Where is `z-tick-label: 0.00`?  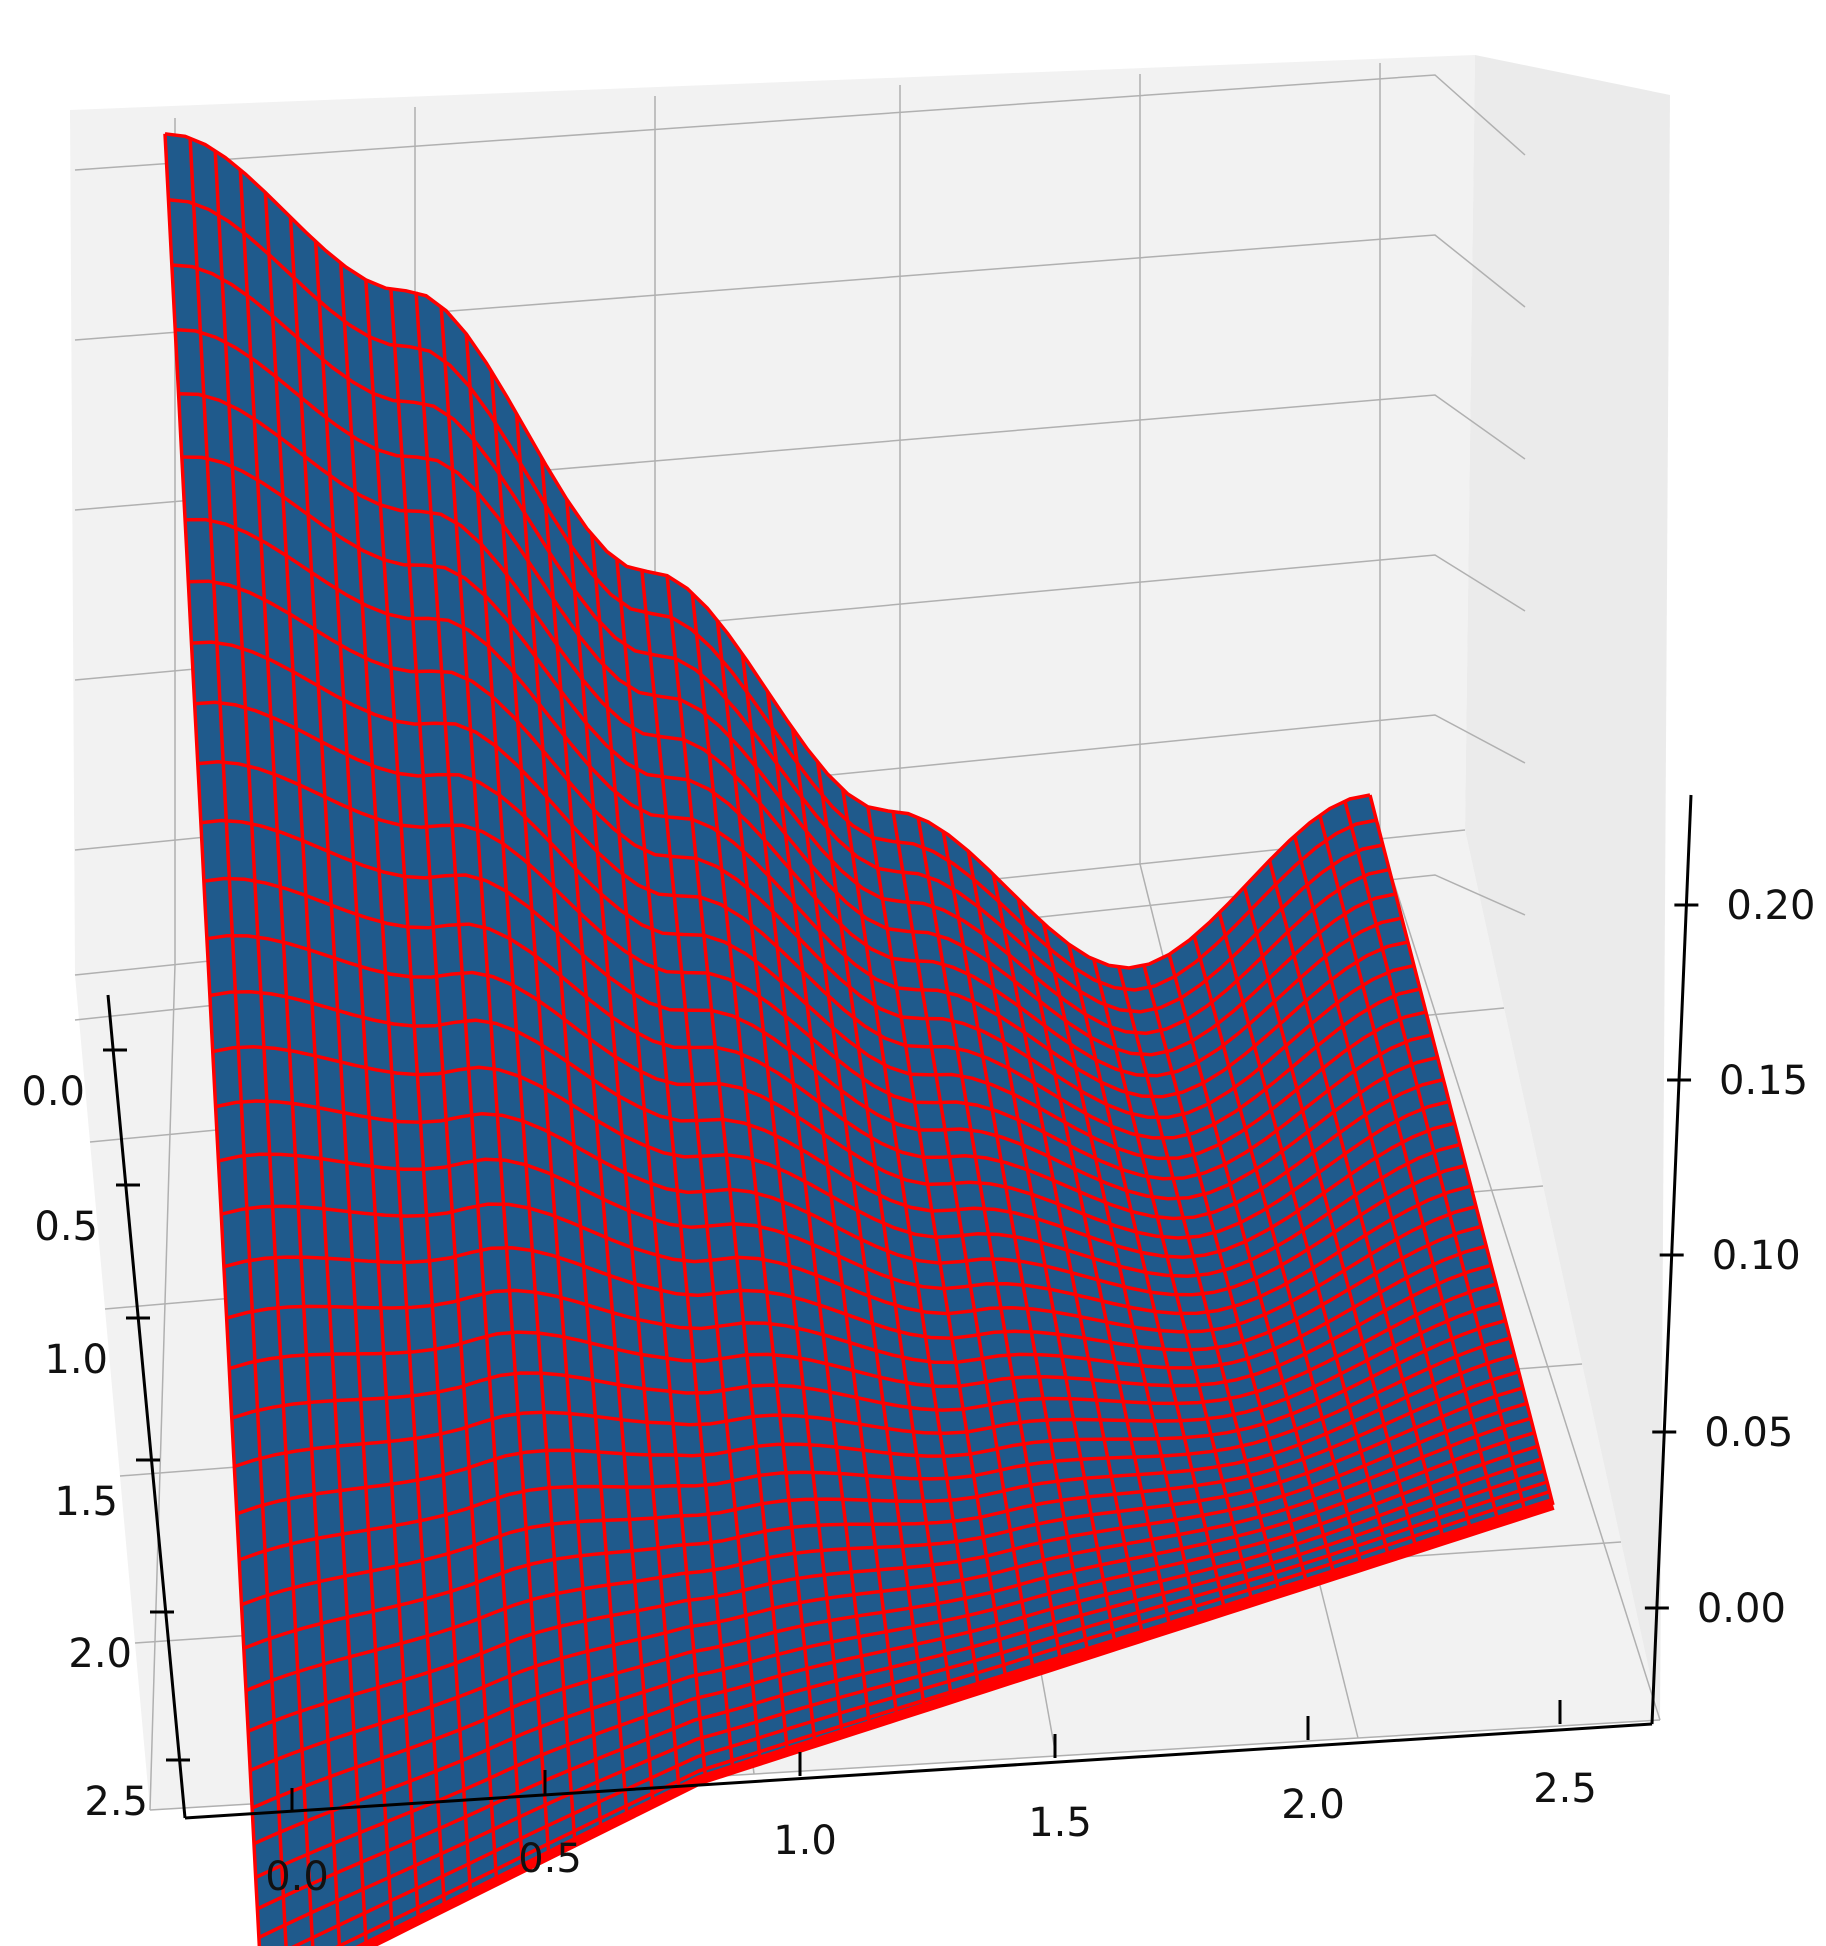 z-tick-label: 0.00 is located at coordinates (1741, 1609).